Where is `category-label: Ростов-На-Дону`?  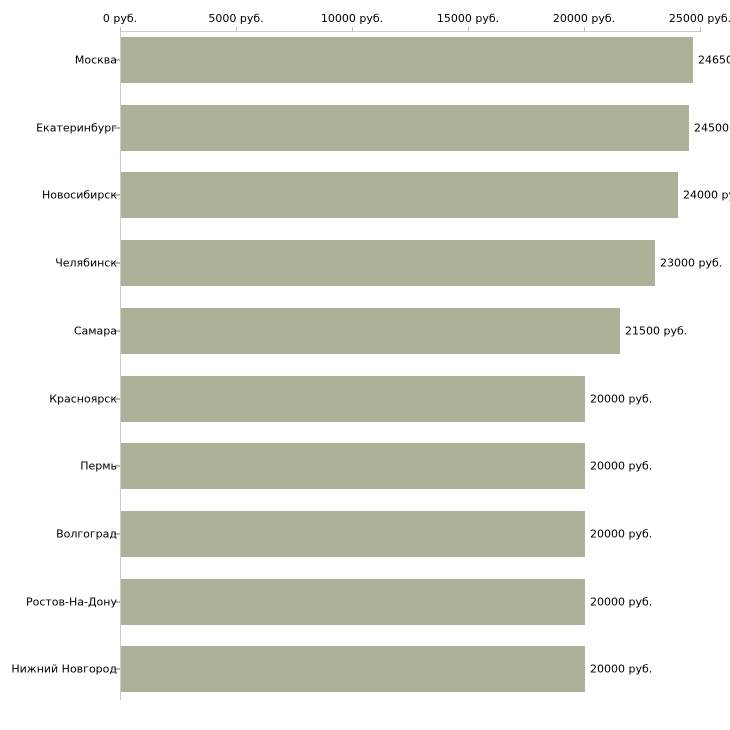
category-label: Ростов-На-Дону is located at coordinates (71, 602).